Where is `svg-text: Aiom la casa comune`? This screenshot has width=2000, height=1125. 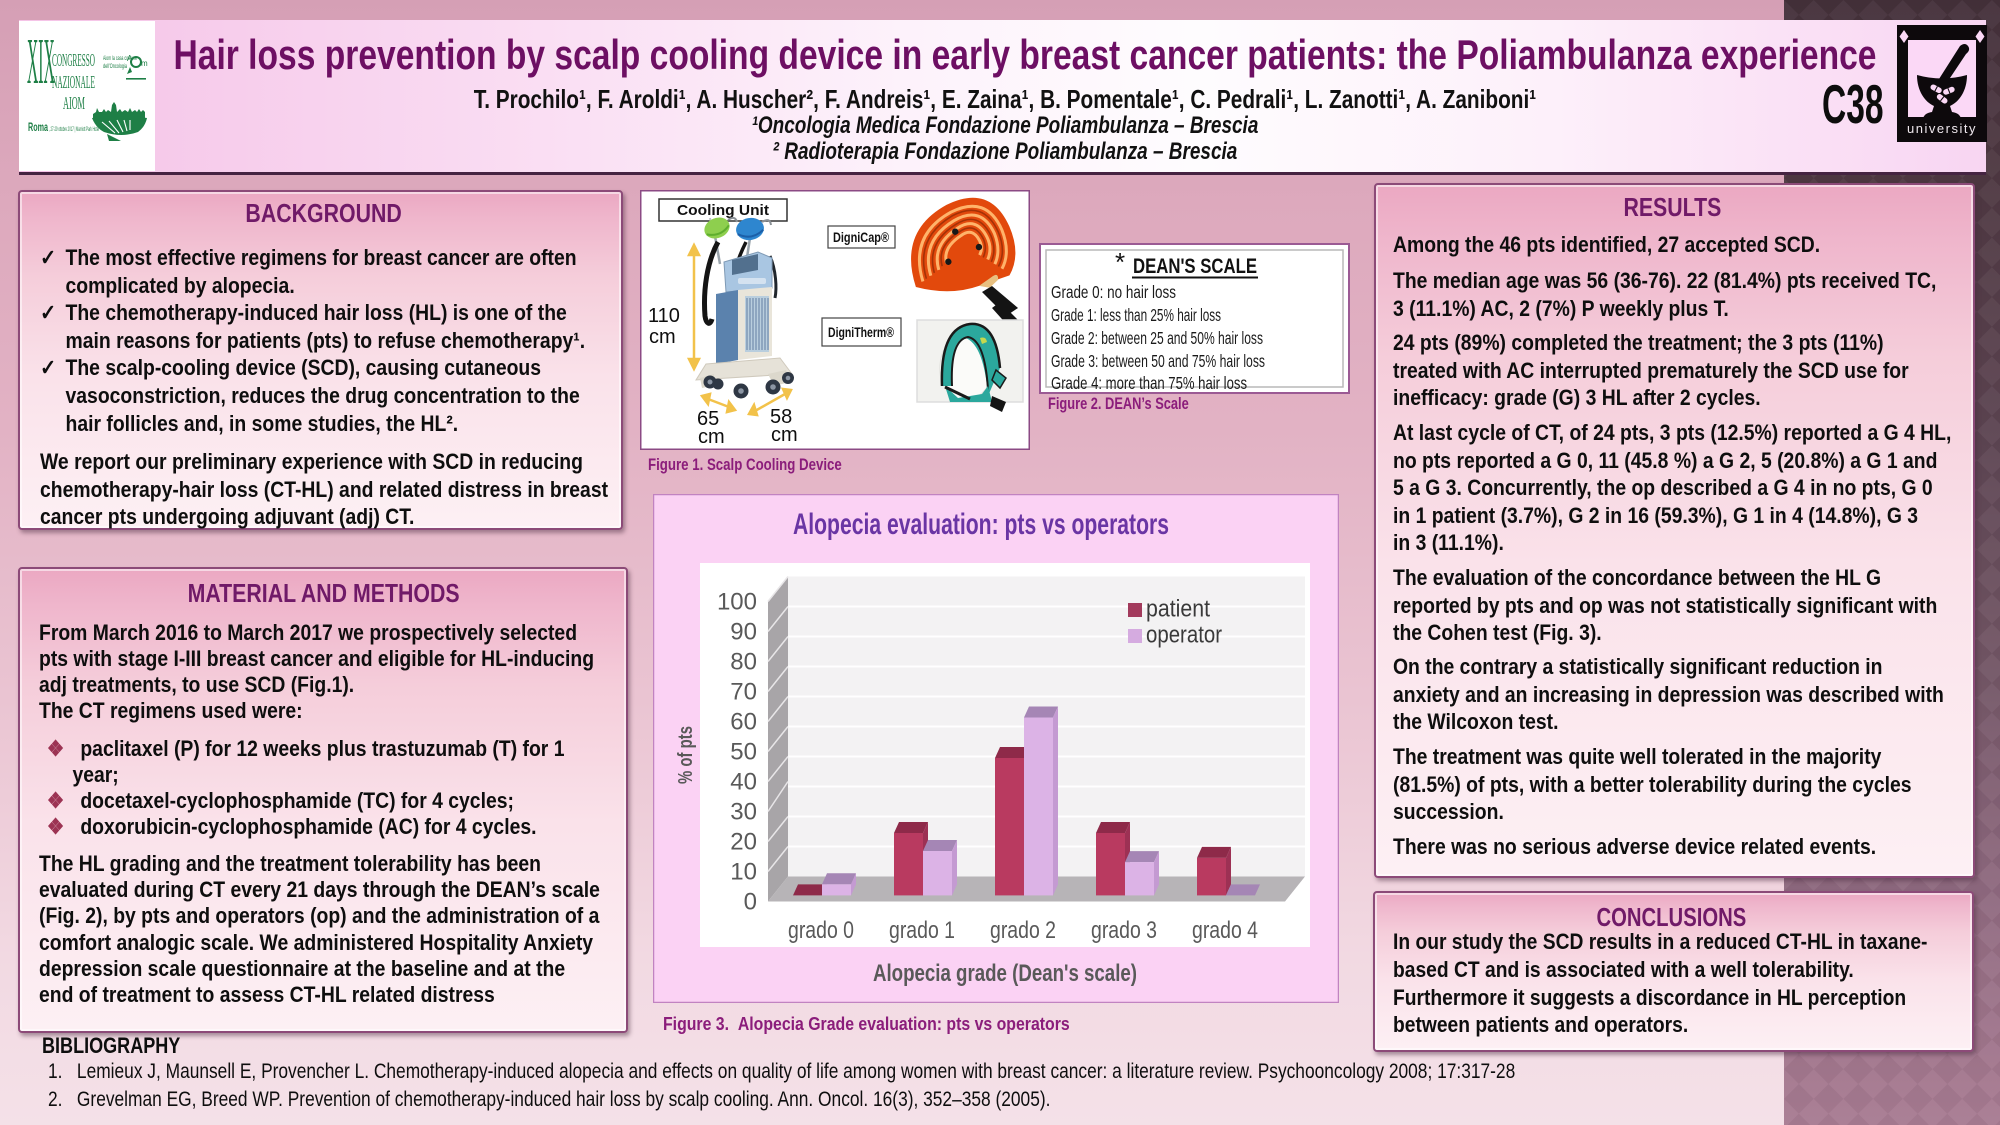
svg-text: Aiom la casa comune is located at coordinates (120, 58).